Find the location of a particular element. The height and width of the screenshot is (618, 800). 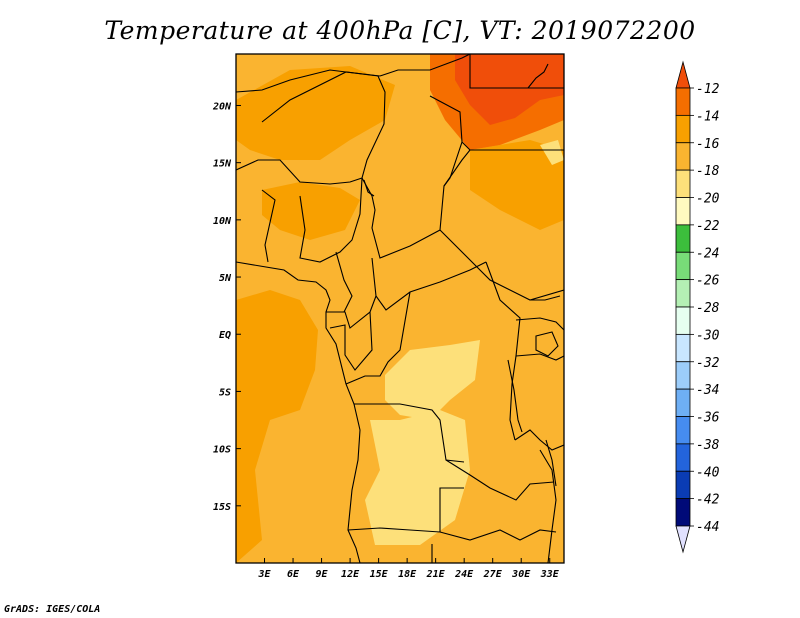

colorbar-label: -12 is located at coordinates (708, 89).